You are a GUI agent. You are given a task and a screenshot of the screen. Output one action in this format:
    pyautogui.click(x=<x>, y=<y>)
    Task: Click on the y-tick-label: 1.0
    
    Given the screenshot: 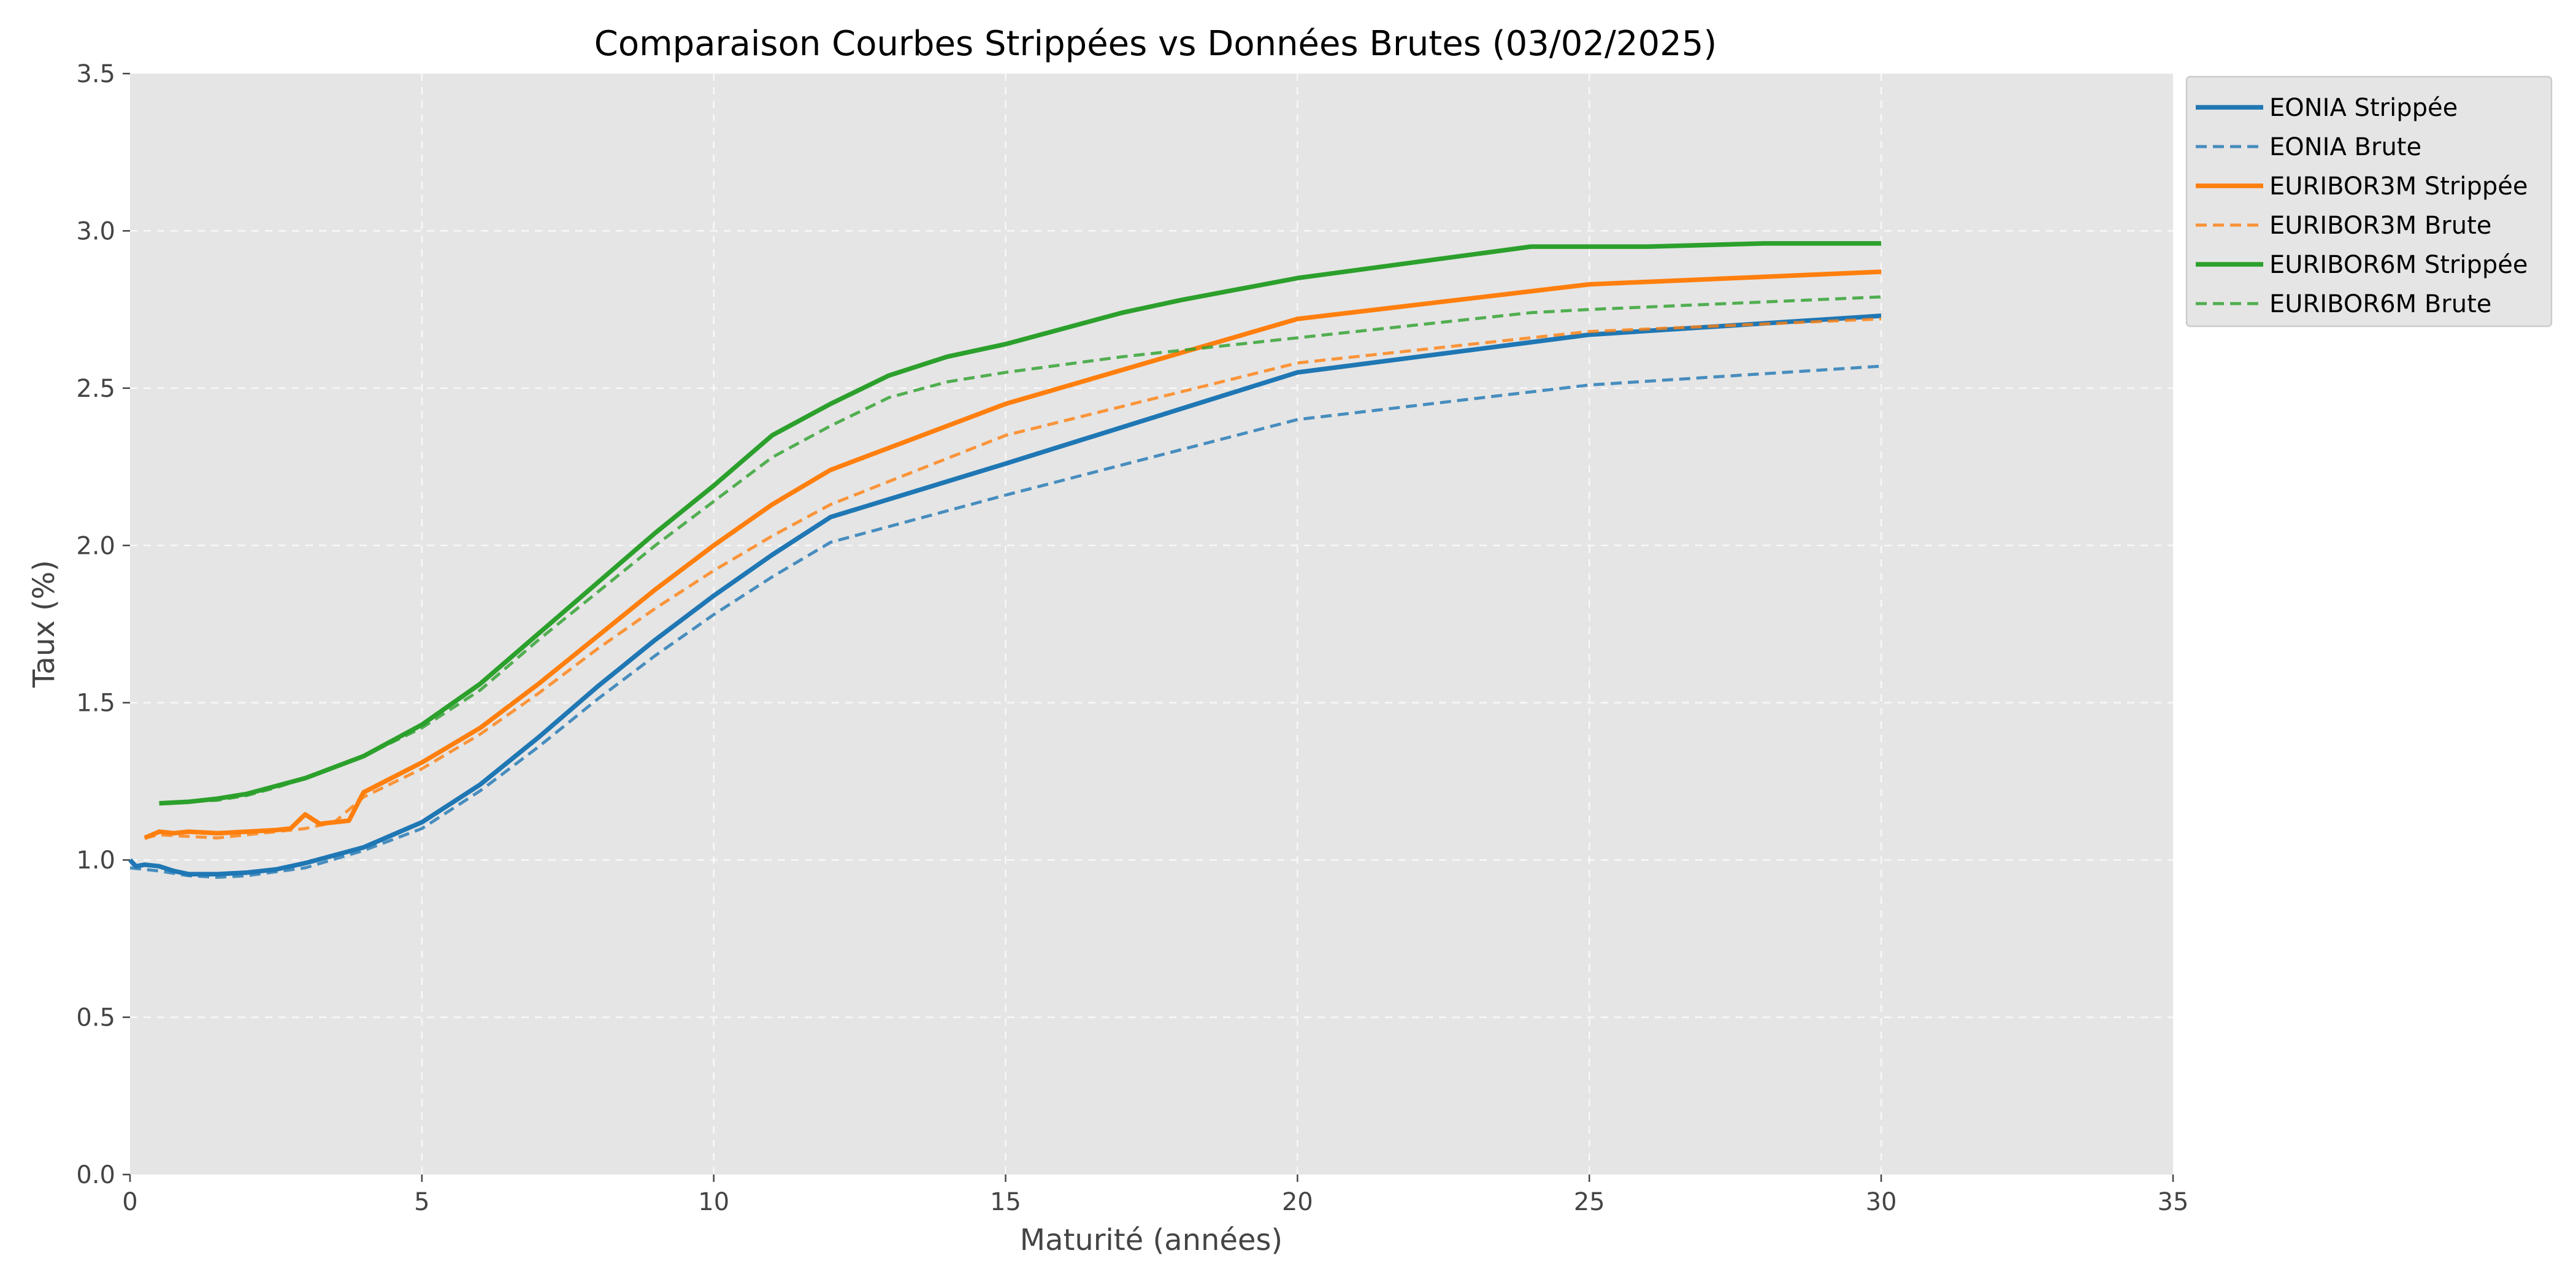 What is the action you would take?
    pyautogui.click(x=95, y=860)
    